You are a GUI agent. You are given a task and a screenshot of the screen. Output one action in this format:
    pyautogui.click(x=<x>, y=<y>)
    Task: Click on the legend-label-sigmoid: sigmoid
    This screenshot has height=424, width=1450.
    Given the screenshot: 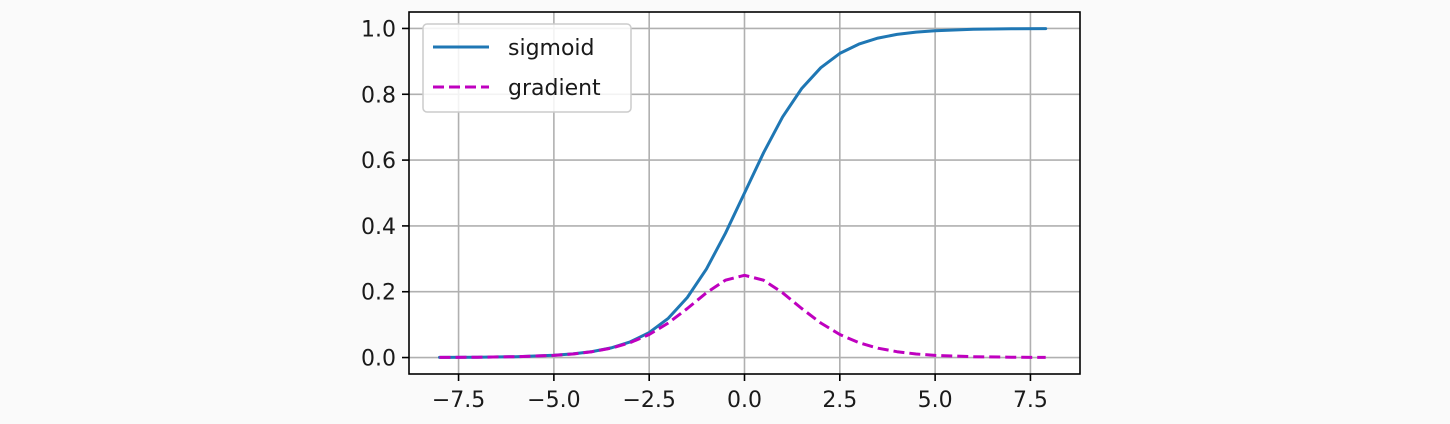 What is the action you would take?
    pyautogui.click(x=551, y=48)
    